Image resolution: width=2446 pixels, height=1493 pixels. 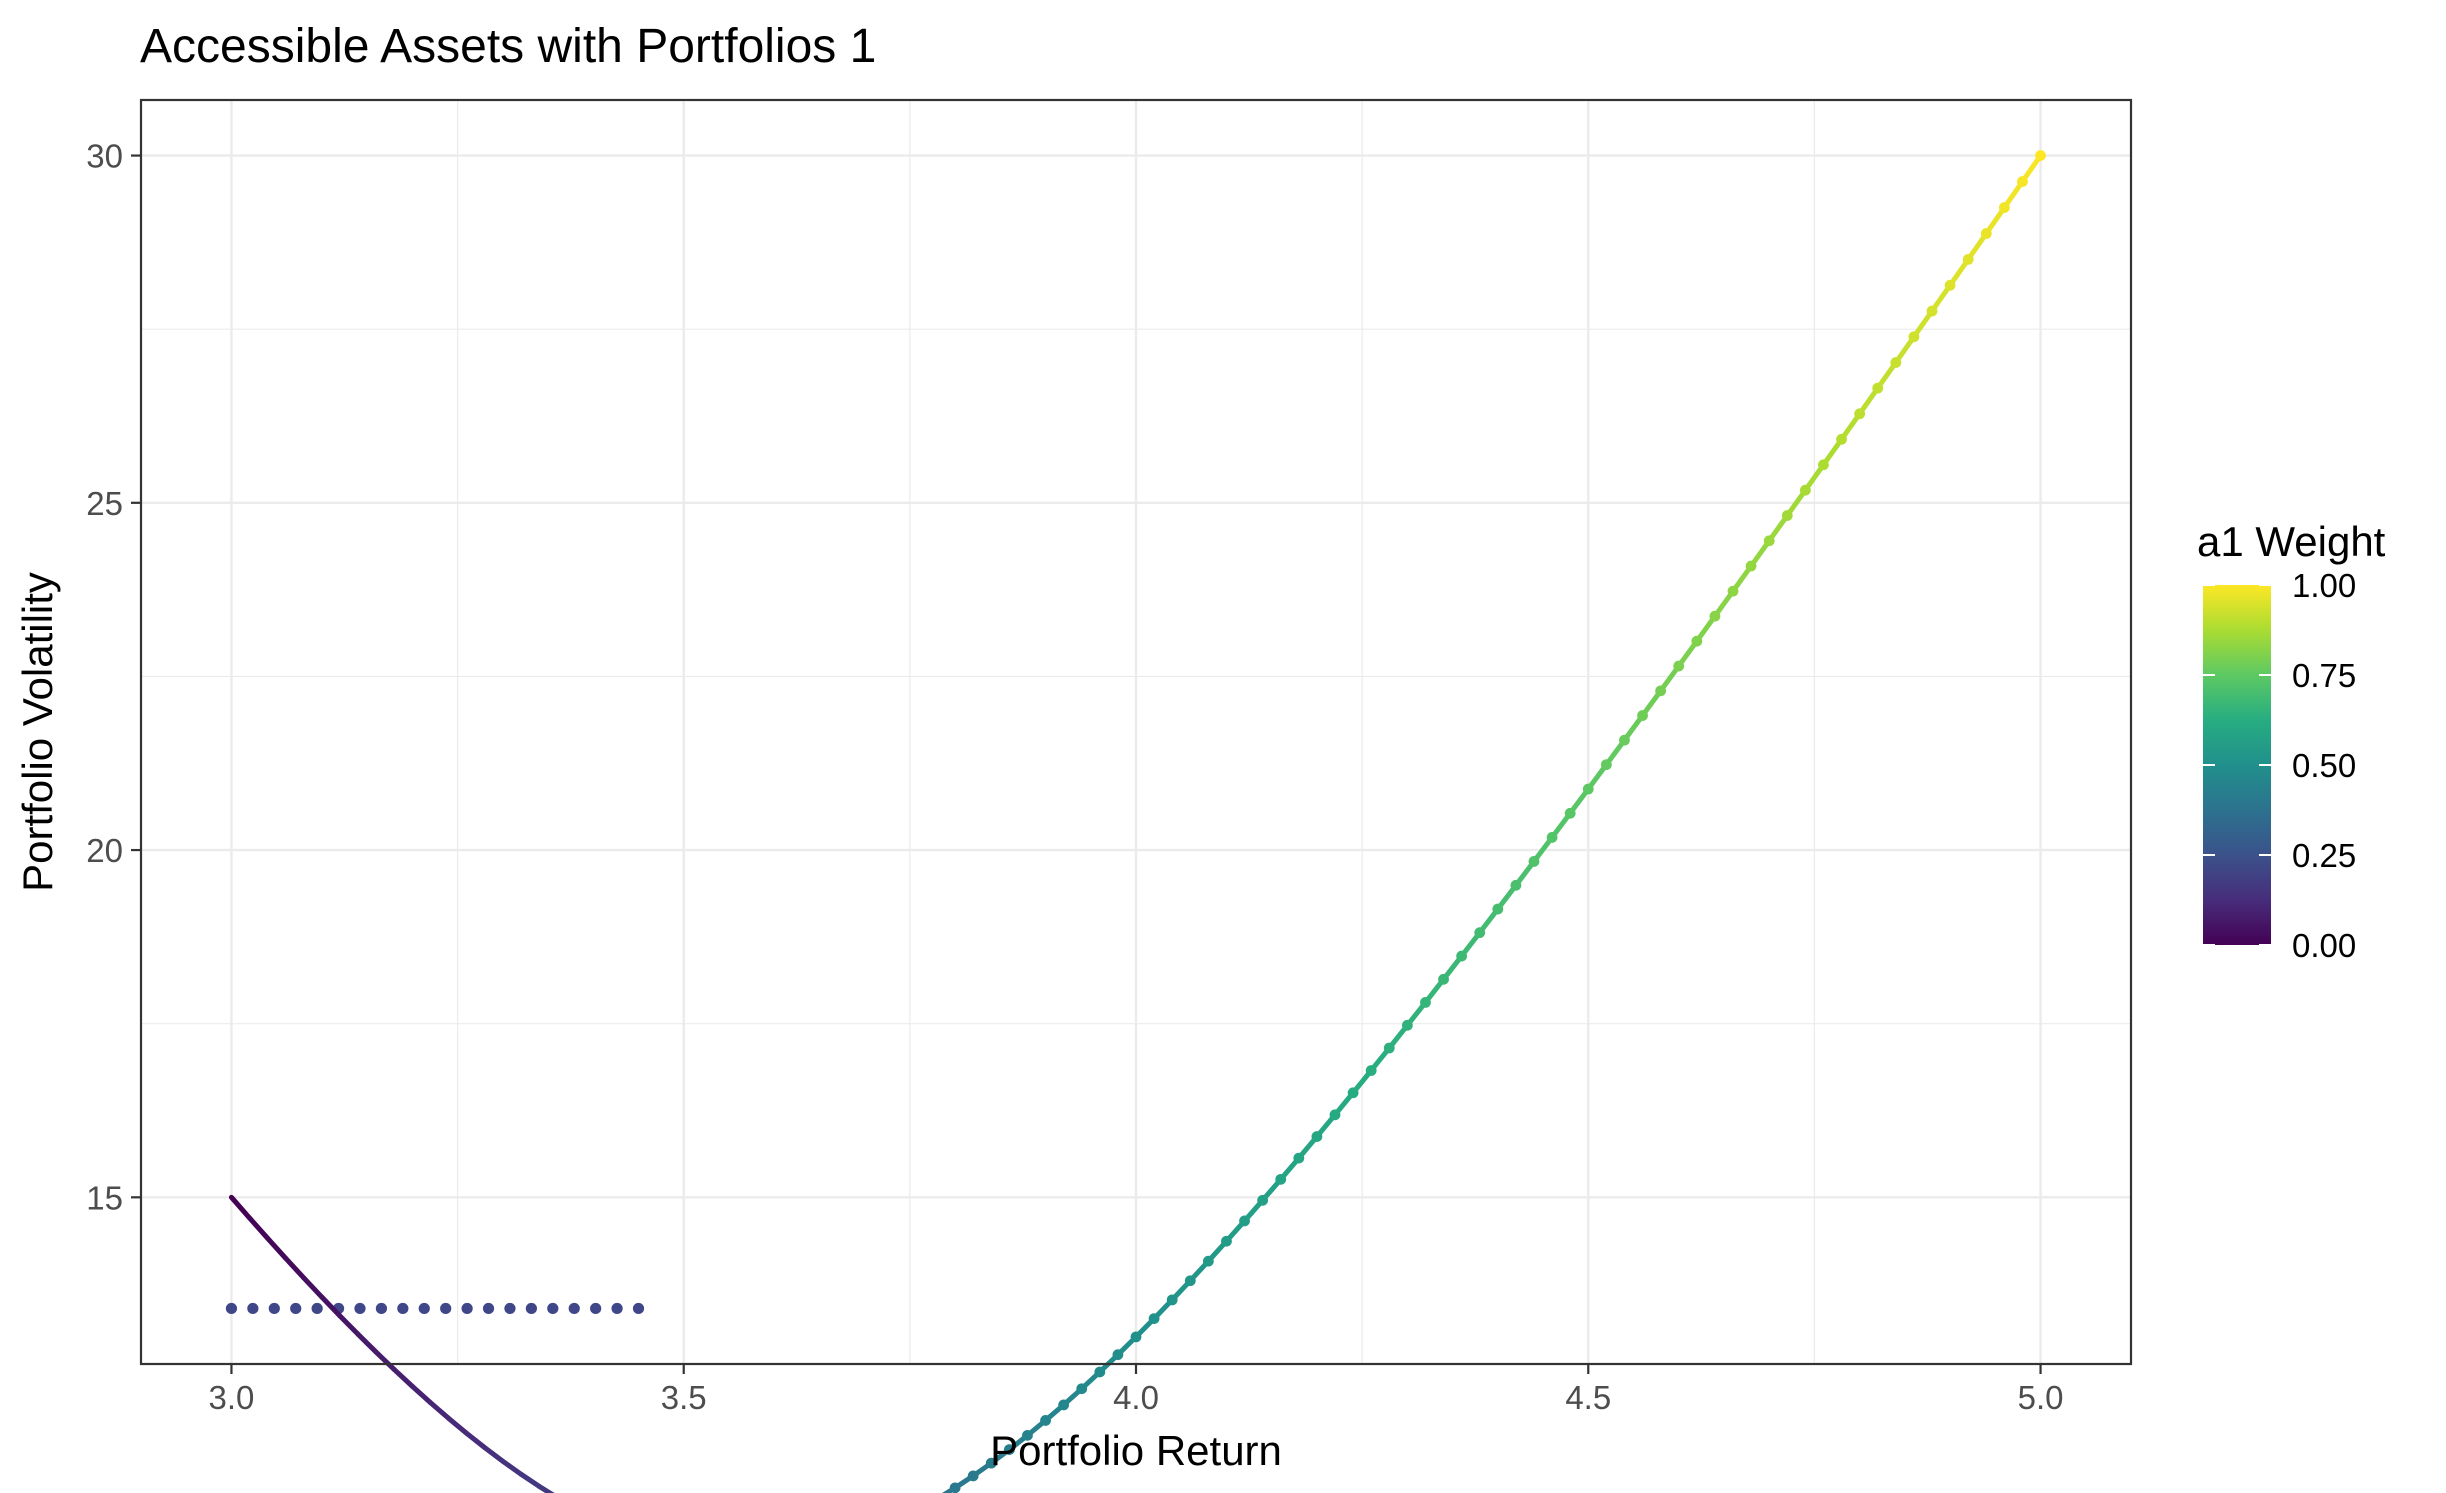 What do you see at coordinates (2324, 765) in the screenshot?
I see `colorbar-tick-label: 0.50` at bounding box center [2324, 765].